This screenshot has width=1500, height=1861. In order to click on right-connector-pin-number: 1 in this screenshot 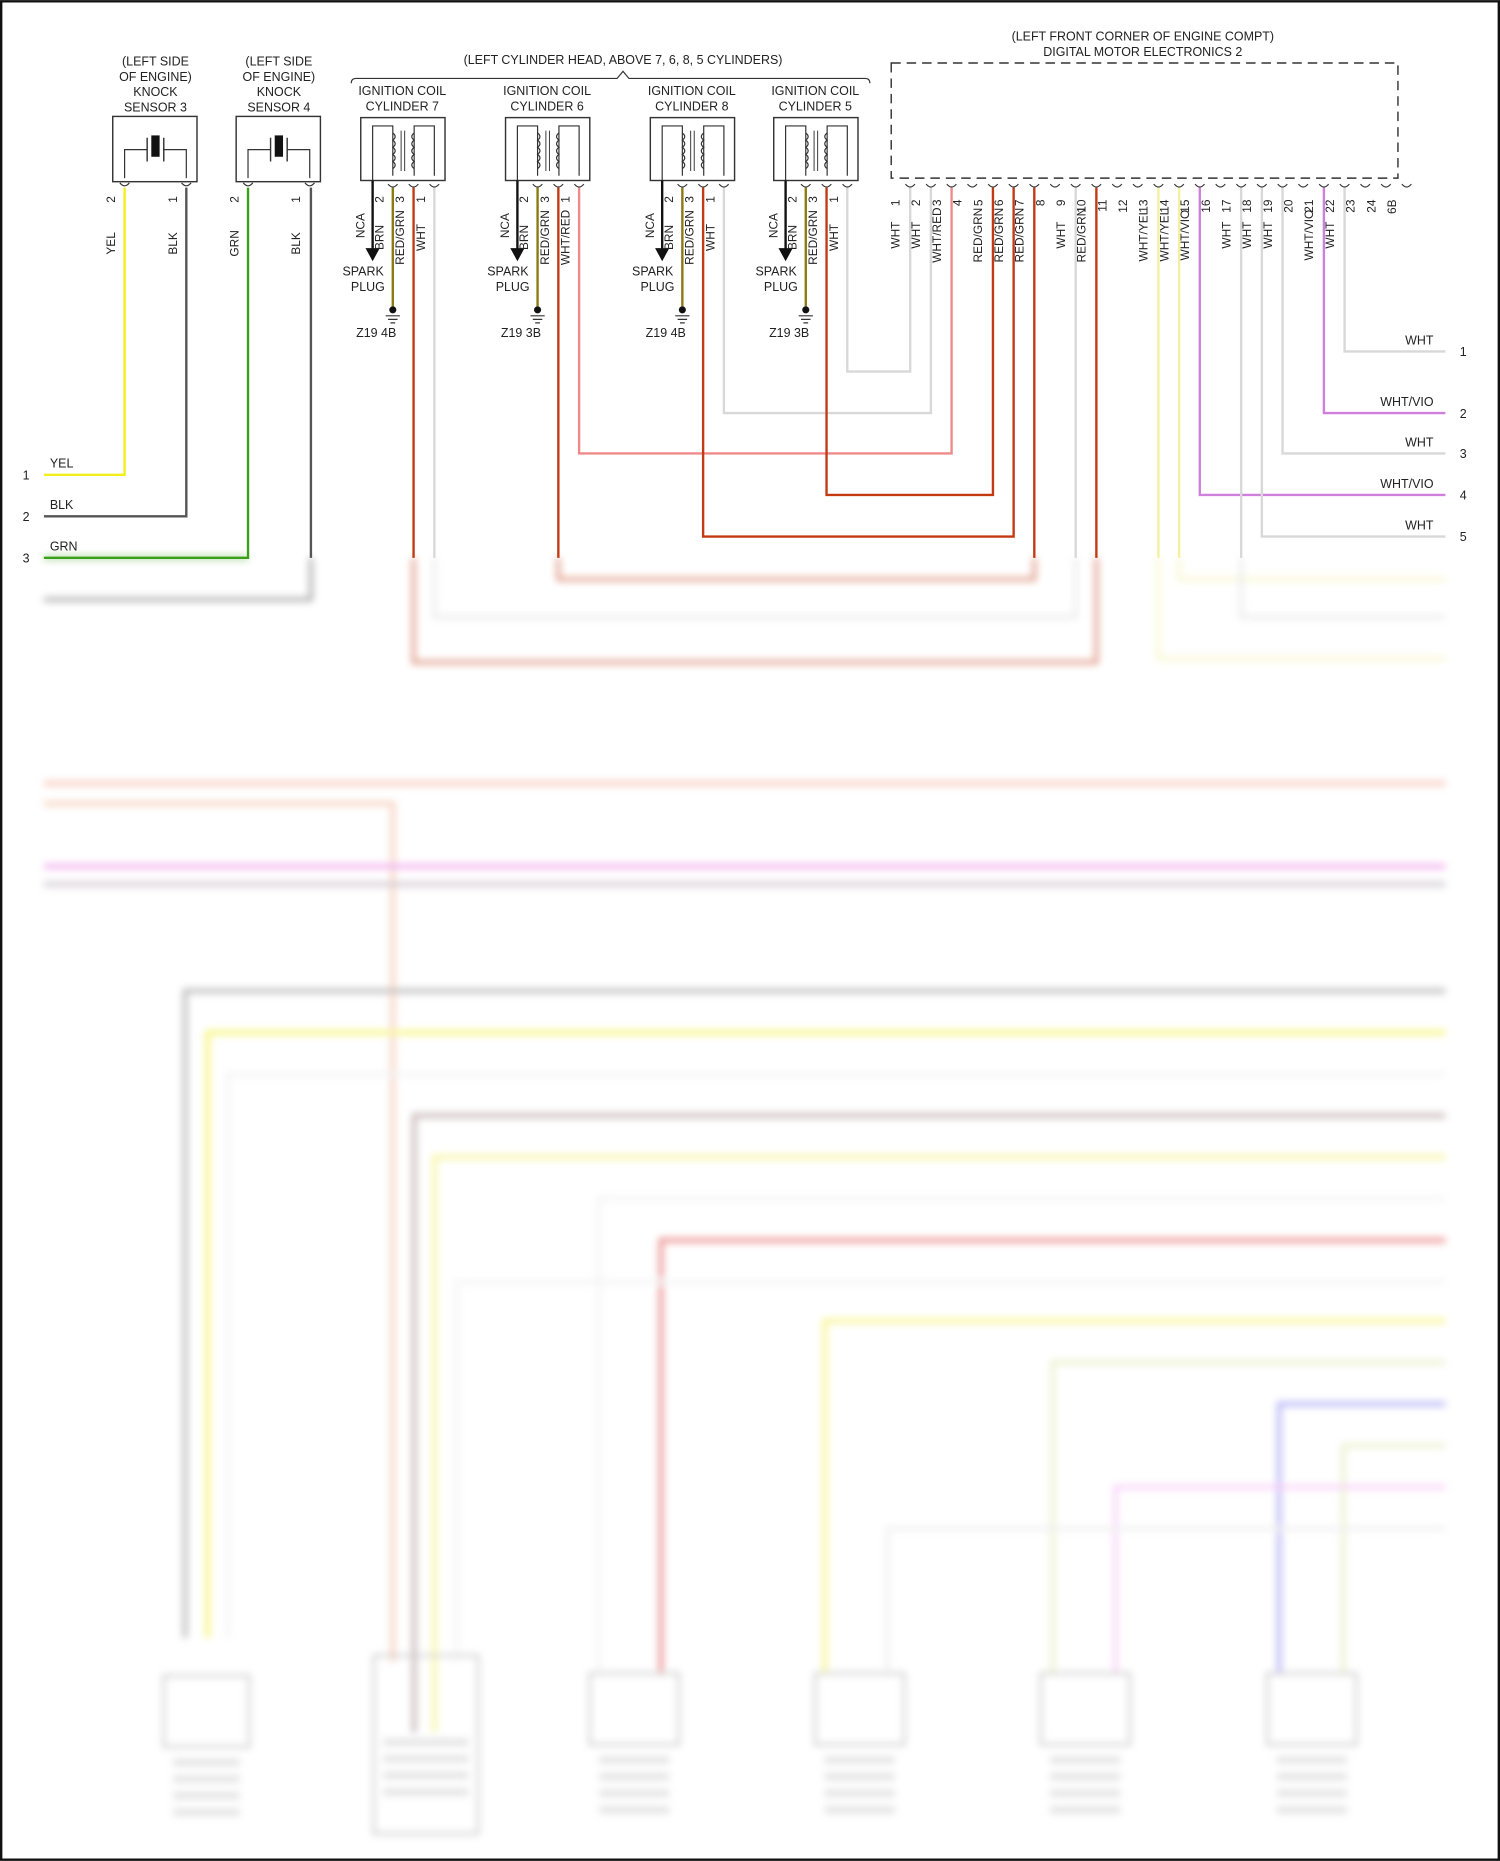, I will do `click(1463, 352)`.